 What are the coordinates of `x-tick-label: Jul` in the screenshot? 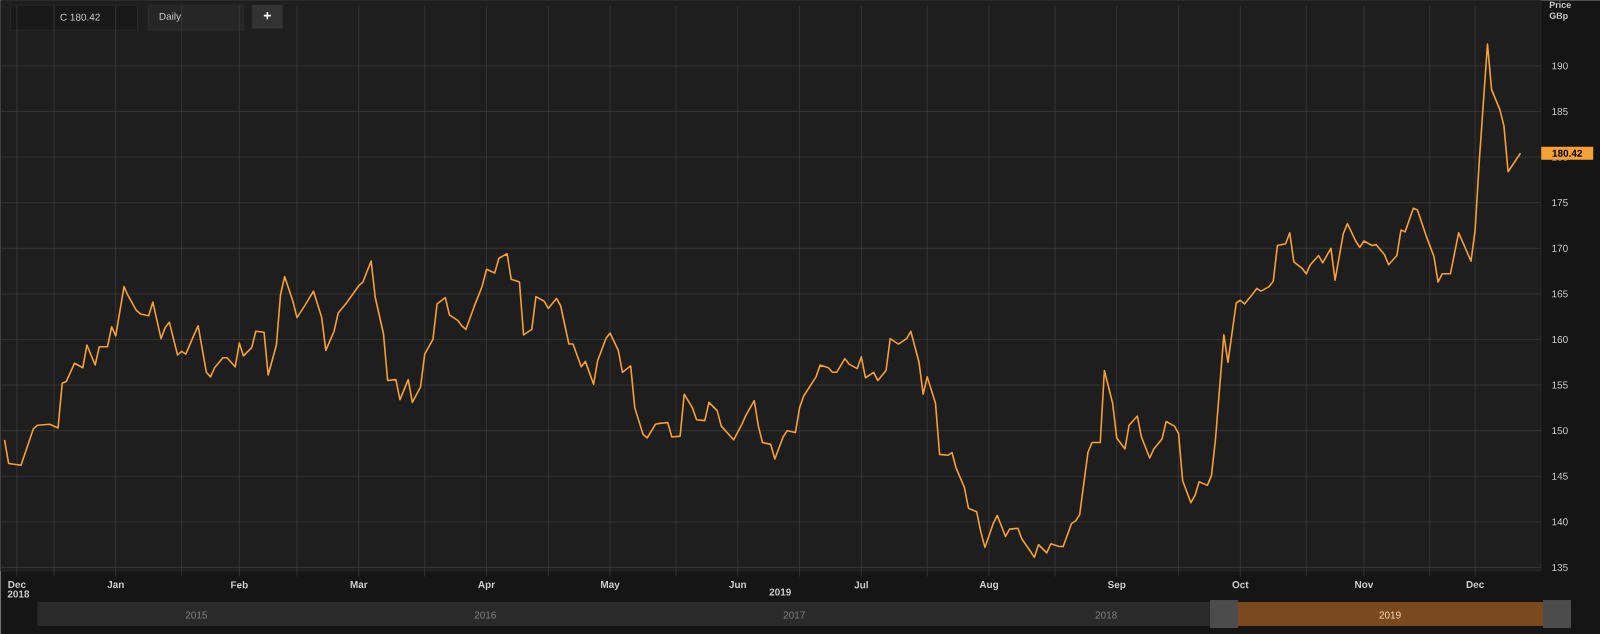 It's located at (861, 585).